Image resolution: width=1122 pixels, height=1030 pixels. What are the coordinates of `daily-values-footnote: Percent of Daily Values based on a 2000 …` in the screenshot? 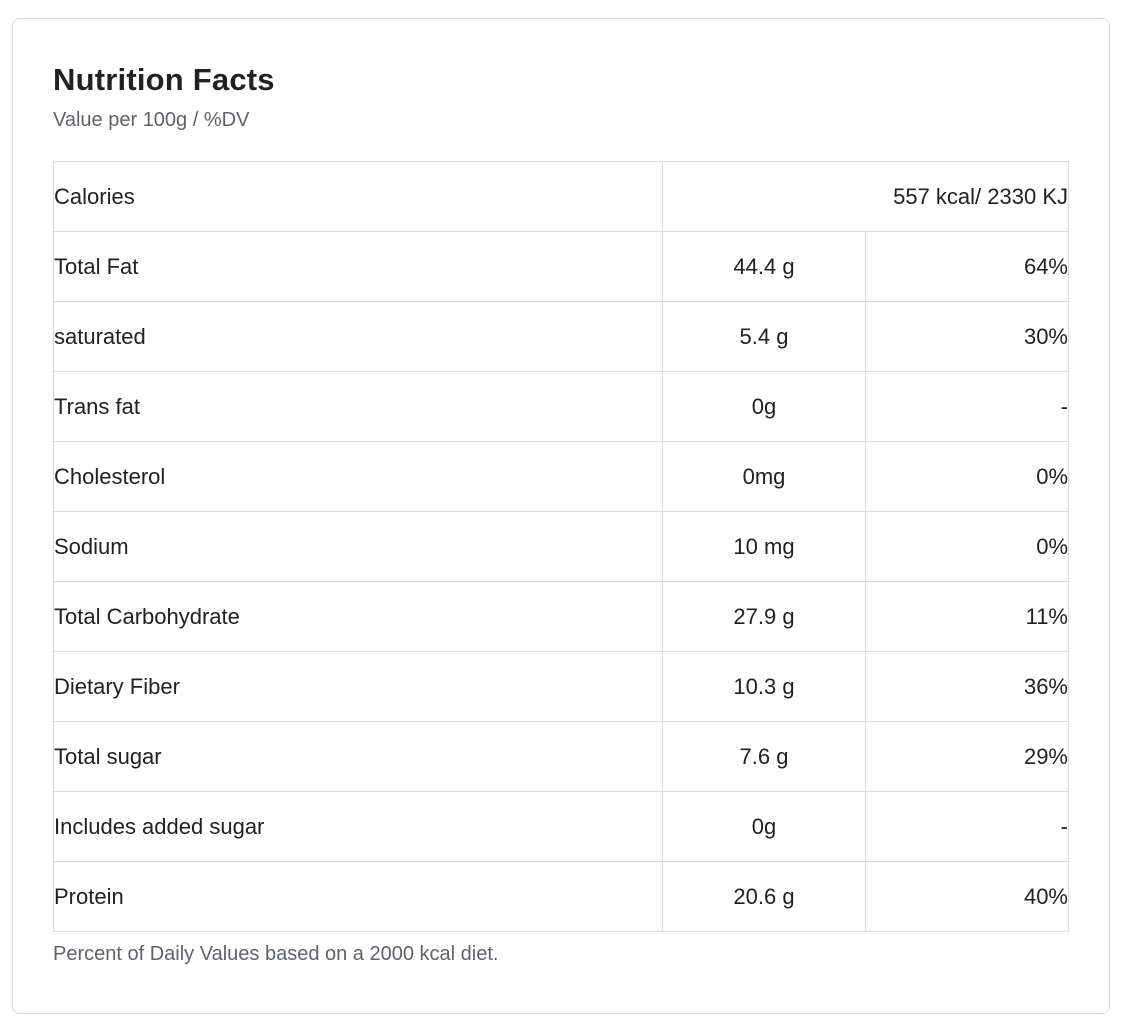 It's located at (276, 954).